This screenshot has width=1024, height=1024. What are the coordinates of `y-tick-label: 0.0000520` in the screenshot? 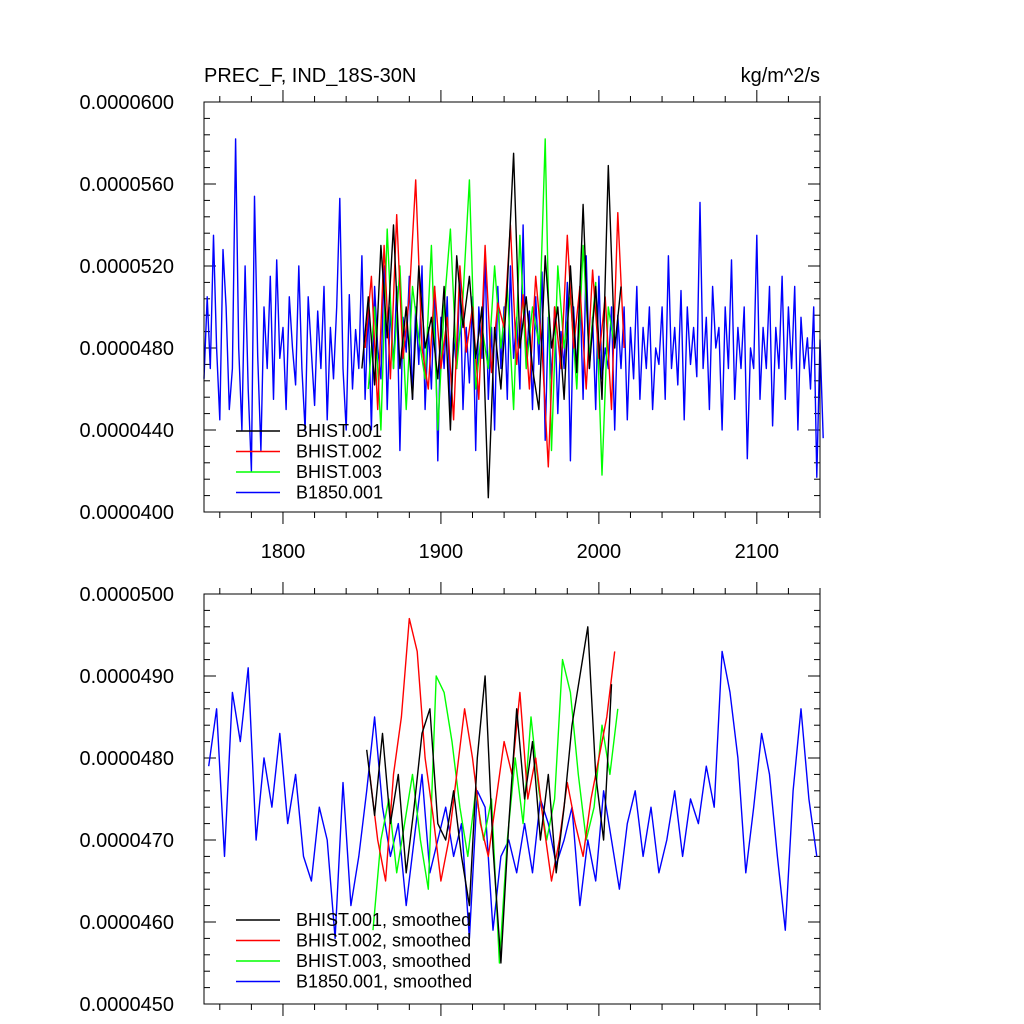 It's located at (126, 267).